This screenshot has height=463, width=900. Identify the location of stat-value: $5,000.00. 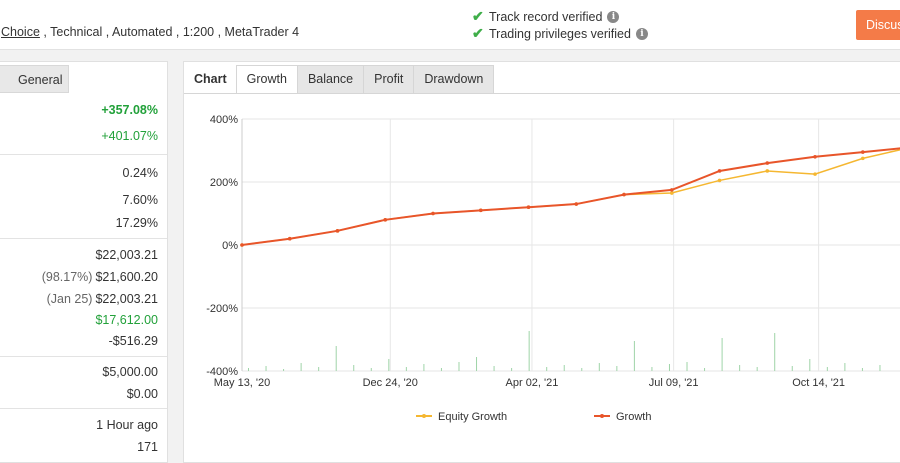
(130, 372).